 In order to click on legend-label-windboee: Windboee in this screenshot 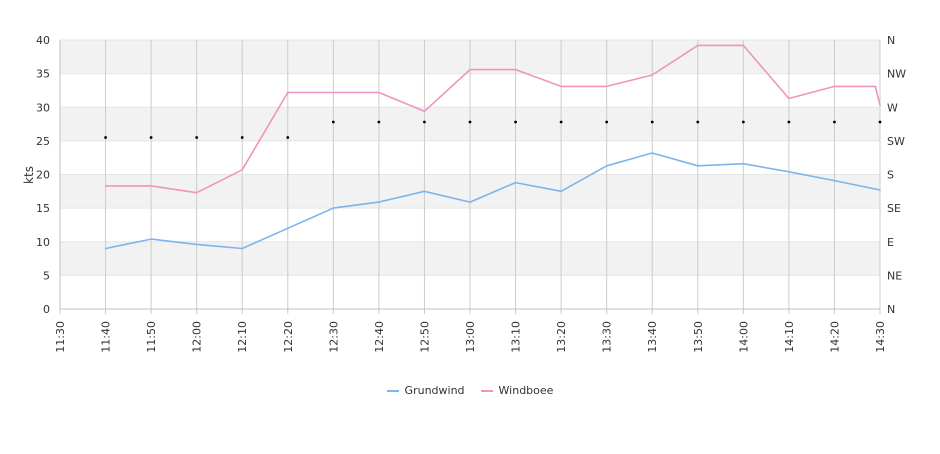, I will do `click(526, 390)`.